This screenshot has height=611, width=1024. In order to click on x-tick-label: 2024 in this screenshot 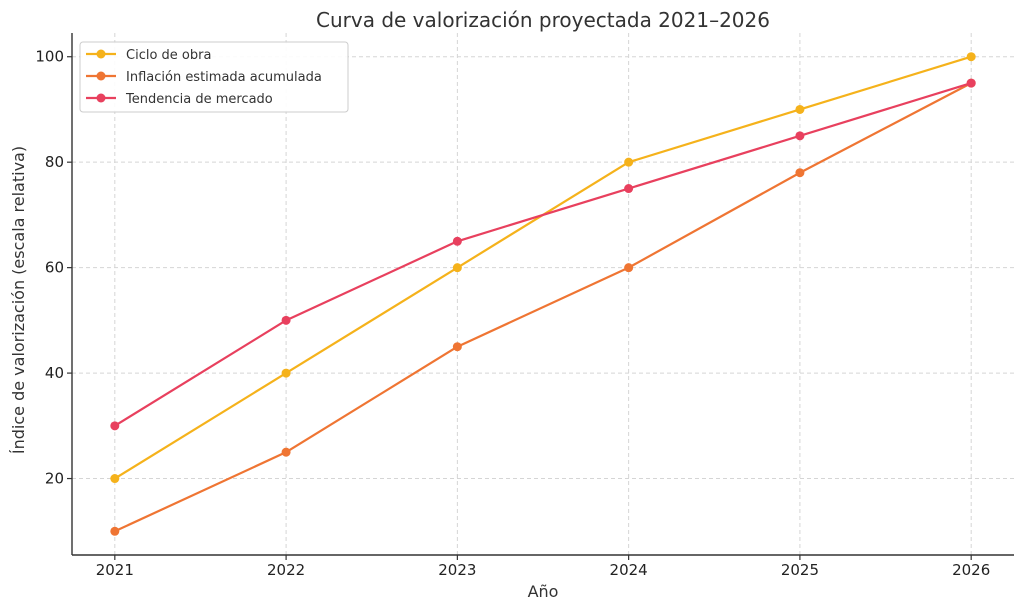, I will do `click(629, 570)`.